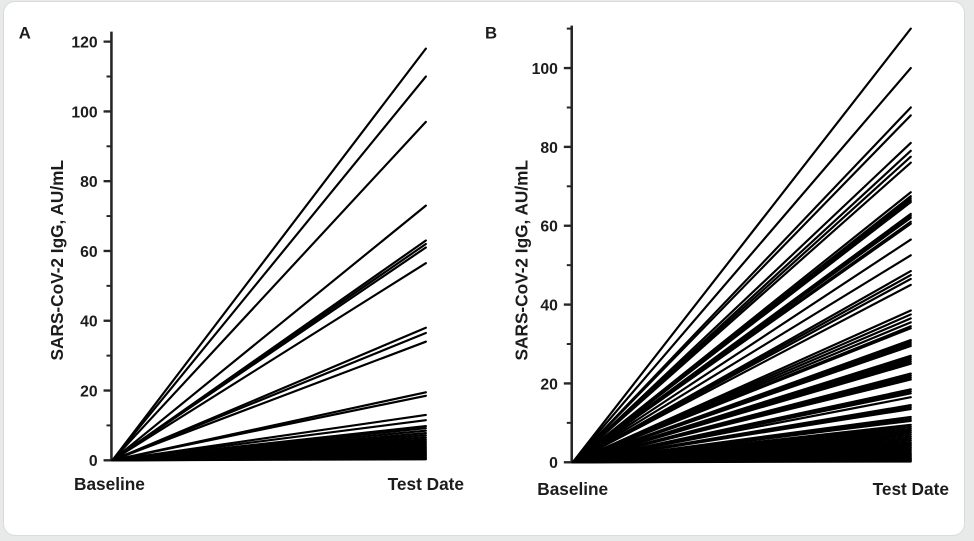 The image size is (974, 541). I want to click on panel-b-test-date-label: Test Date, so click(911, 489).